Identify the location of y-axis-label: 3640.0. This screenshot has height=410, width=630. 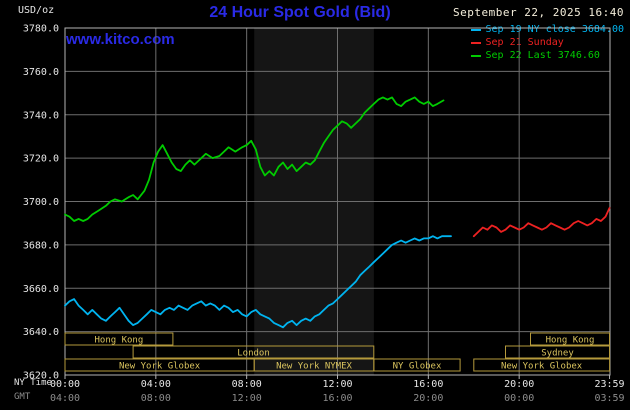
(41, 332).